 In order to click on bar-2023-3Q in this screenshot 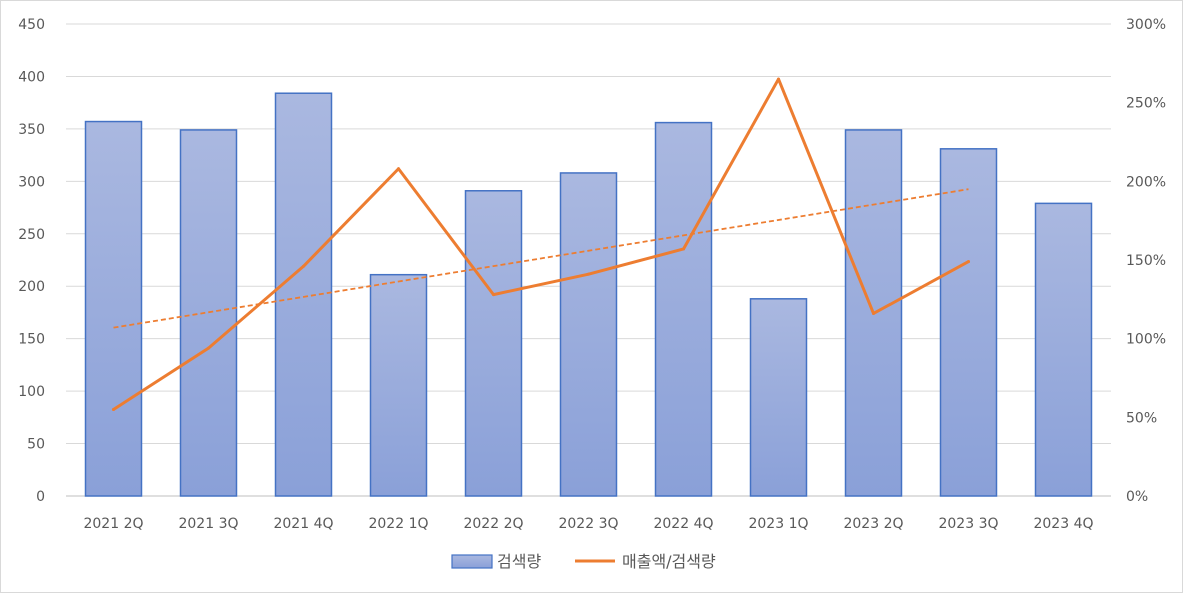, I will do `click(968, 322)`.